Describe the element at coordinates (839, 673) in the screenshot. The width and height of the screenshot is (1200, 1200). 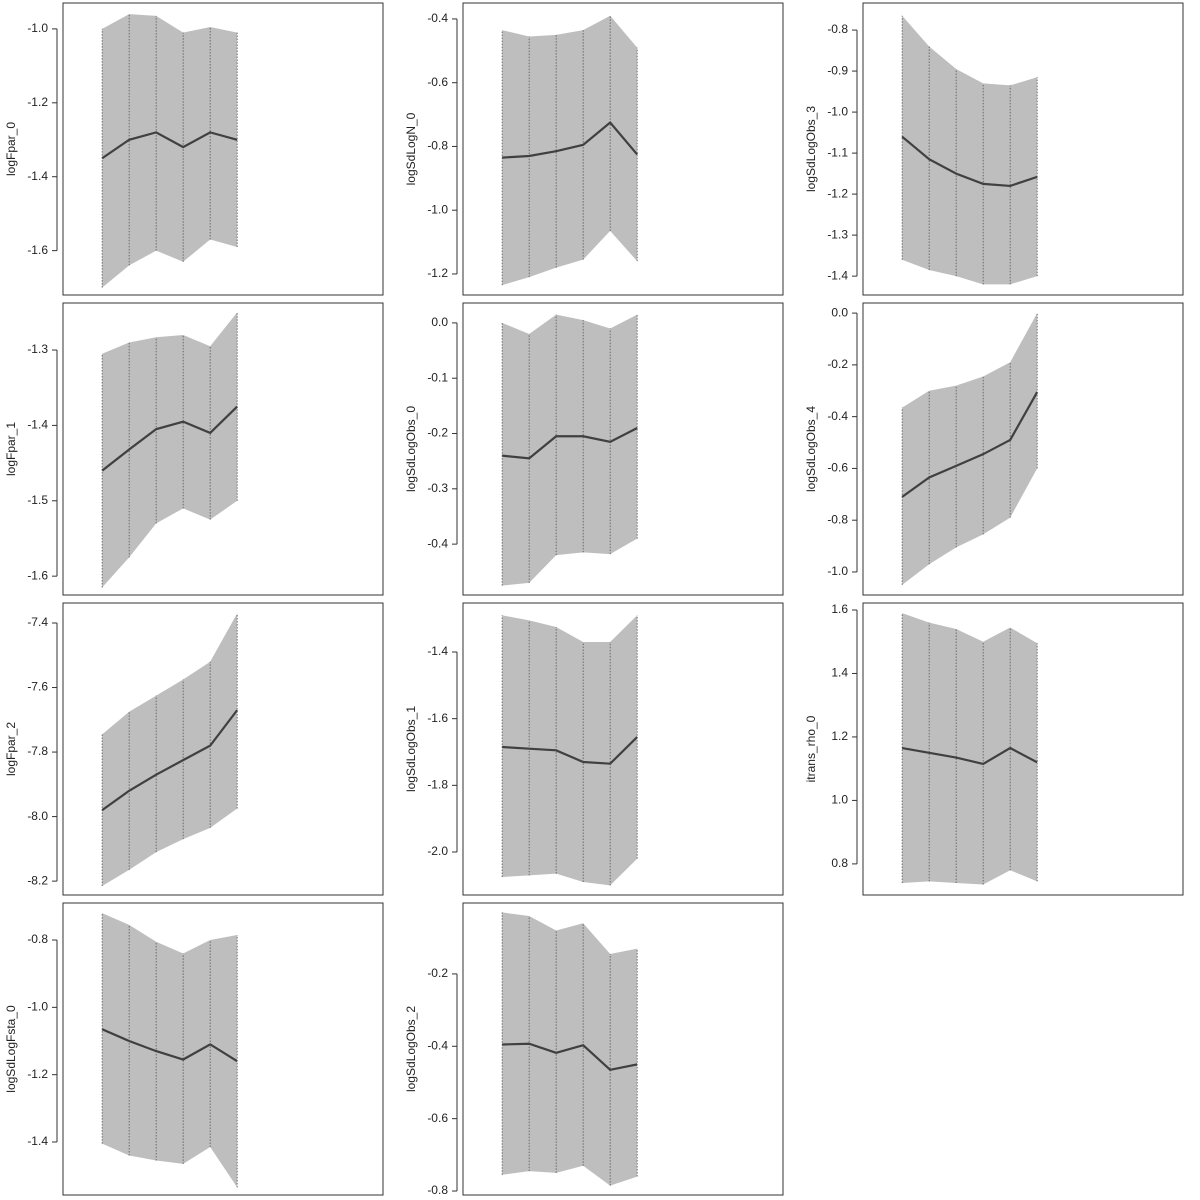
I see `y-tick-label: 1.4` at that location.